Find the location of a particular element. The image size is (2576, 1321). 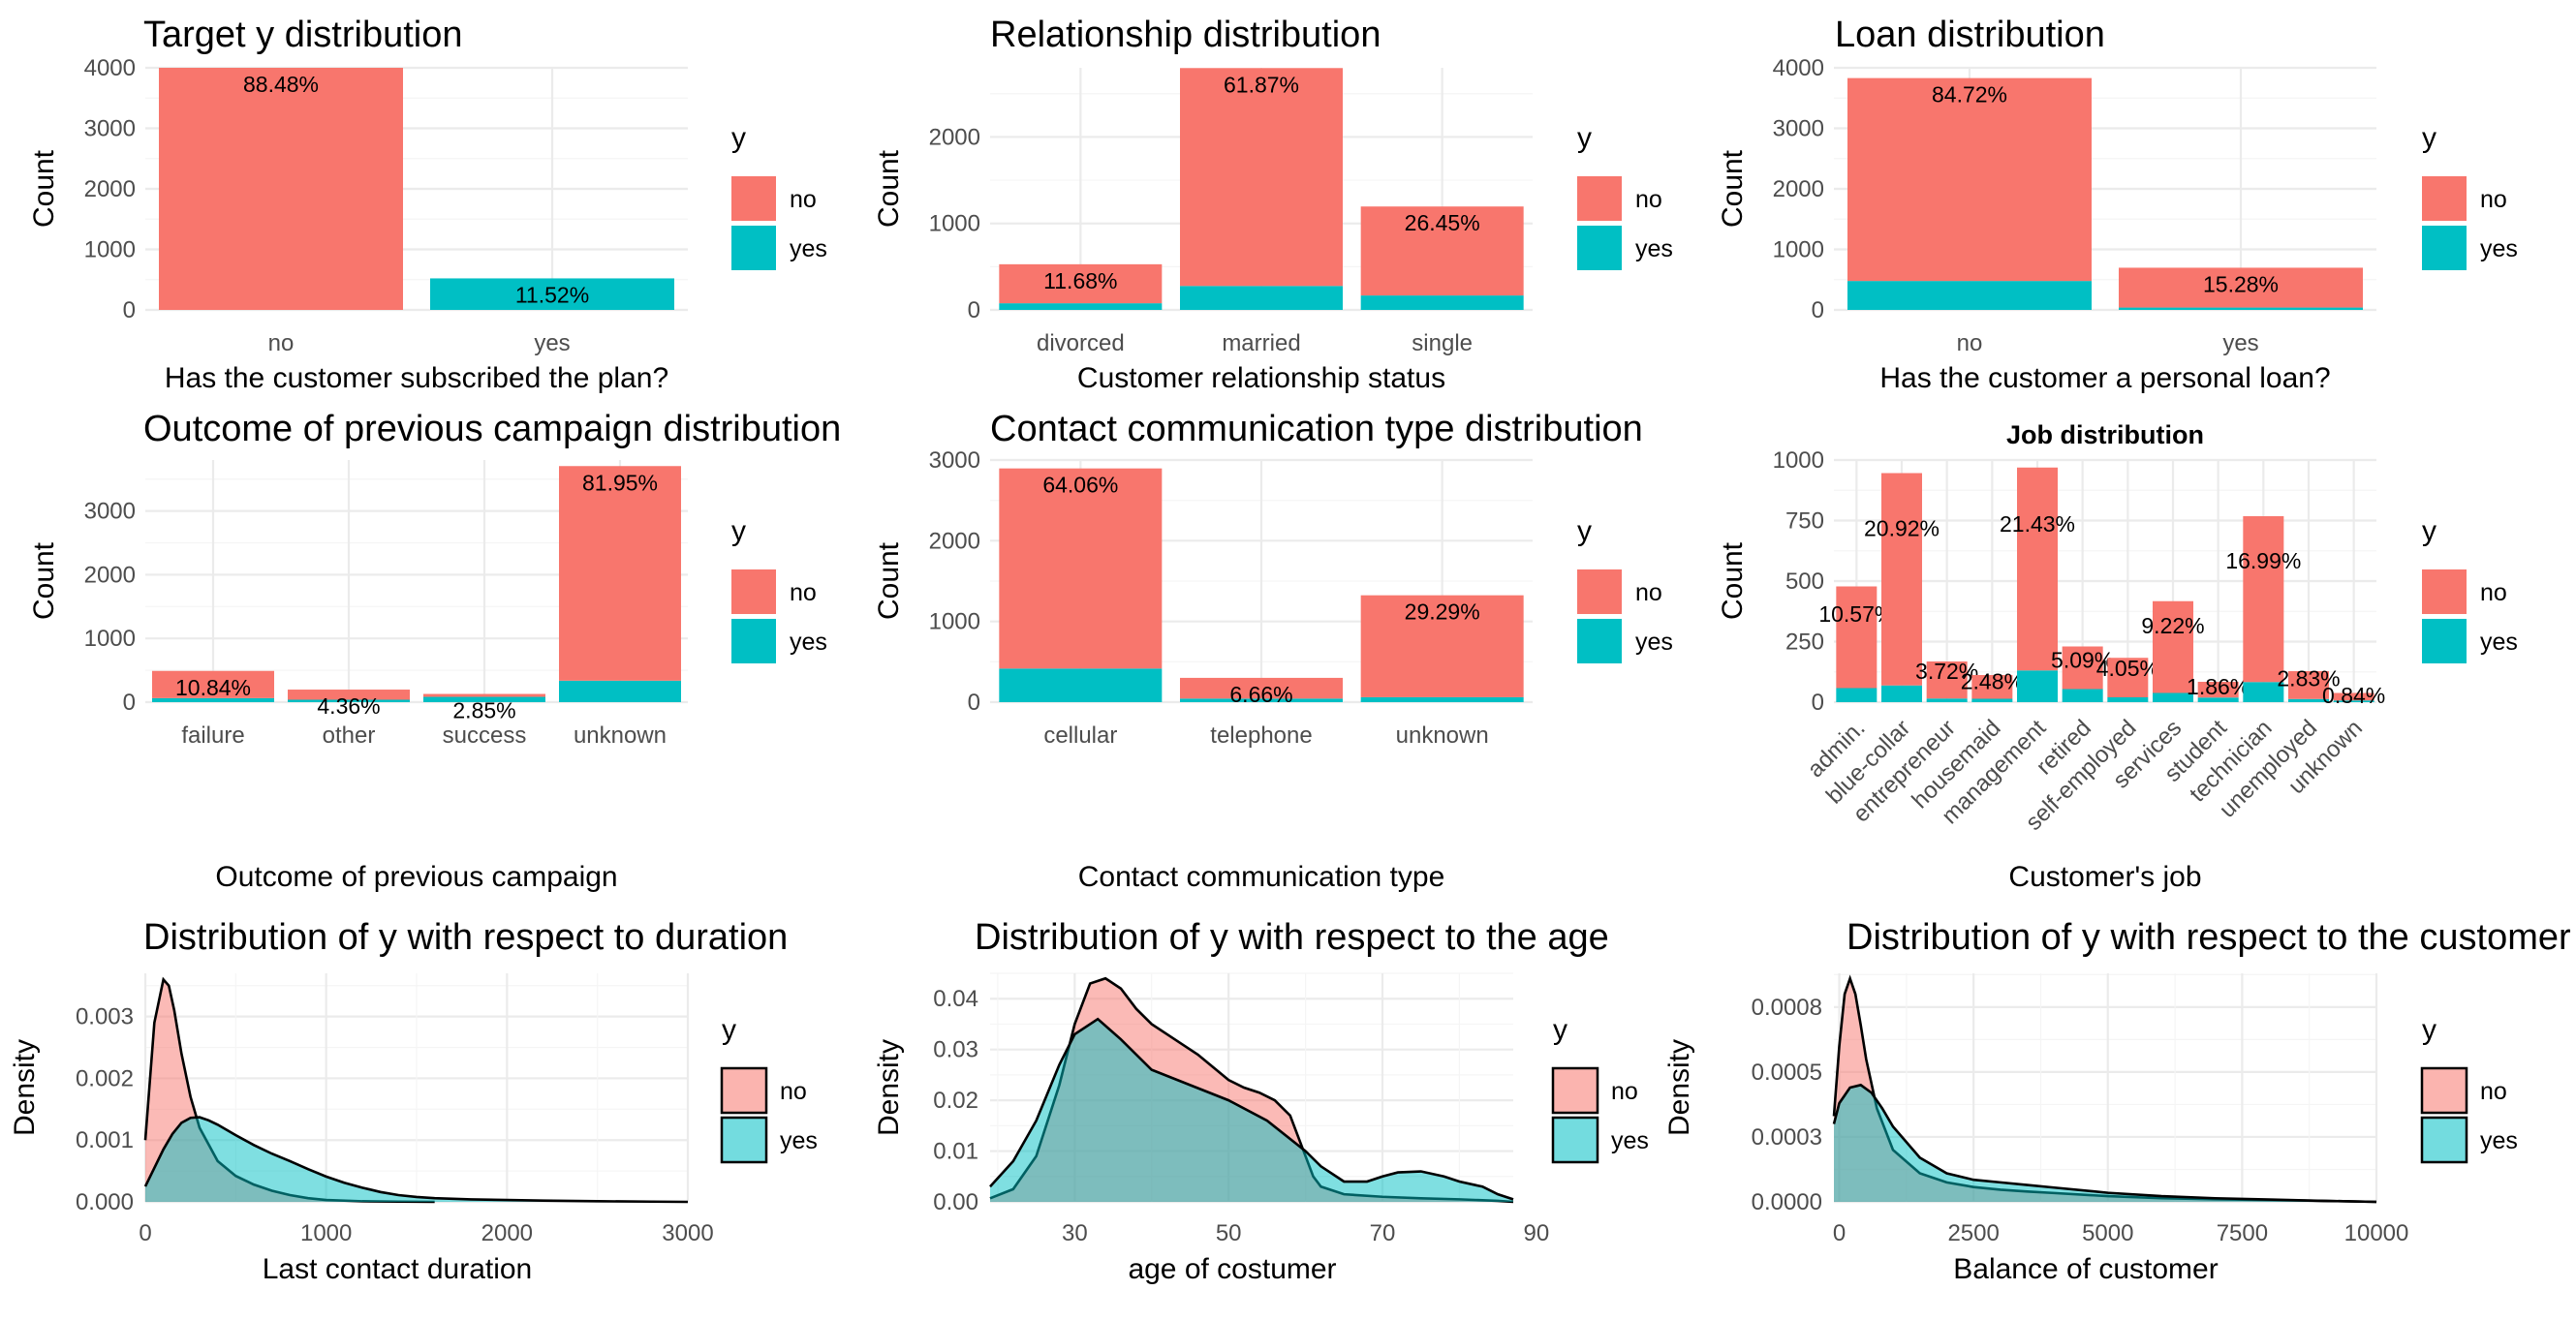

data-label: 20.92% is located at coordinates (1902, 528).